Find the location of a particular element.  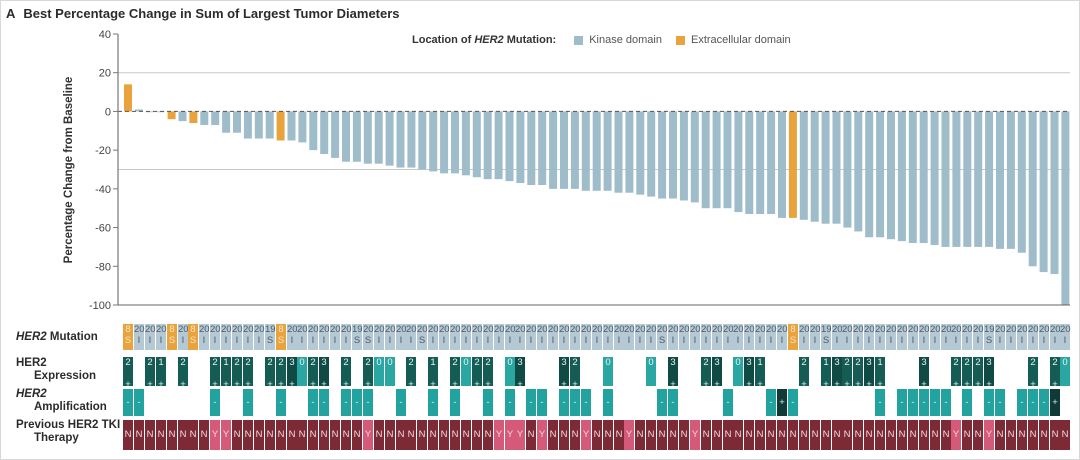

legend-label-kinase: Kinase domain is located at coordinates (625, 40).